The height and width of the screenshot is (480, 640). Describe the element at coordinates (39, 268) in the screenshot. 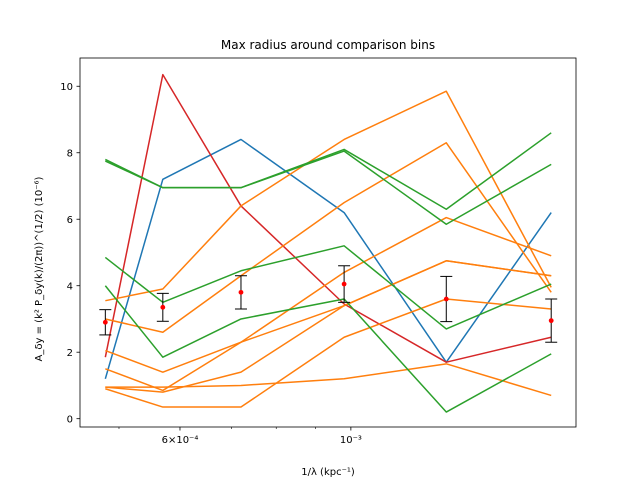

I see `y-axis-label: A_δy = (k² P_δy(k)/(2π))^(1/2) (10⁻⁶)` at that location.